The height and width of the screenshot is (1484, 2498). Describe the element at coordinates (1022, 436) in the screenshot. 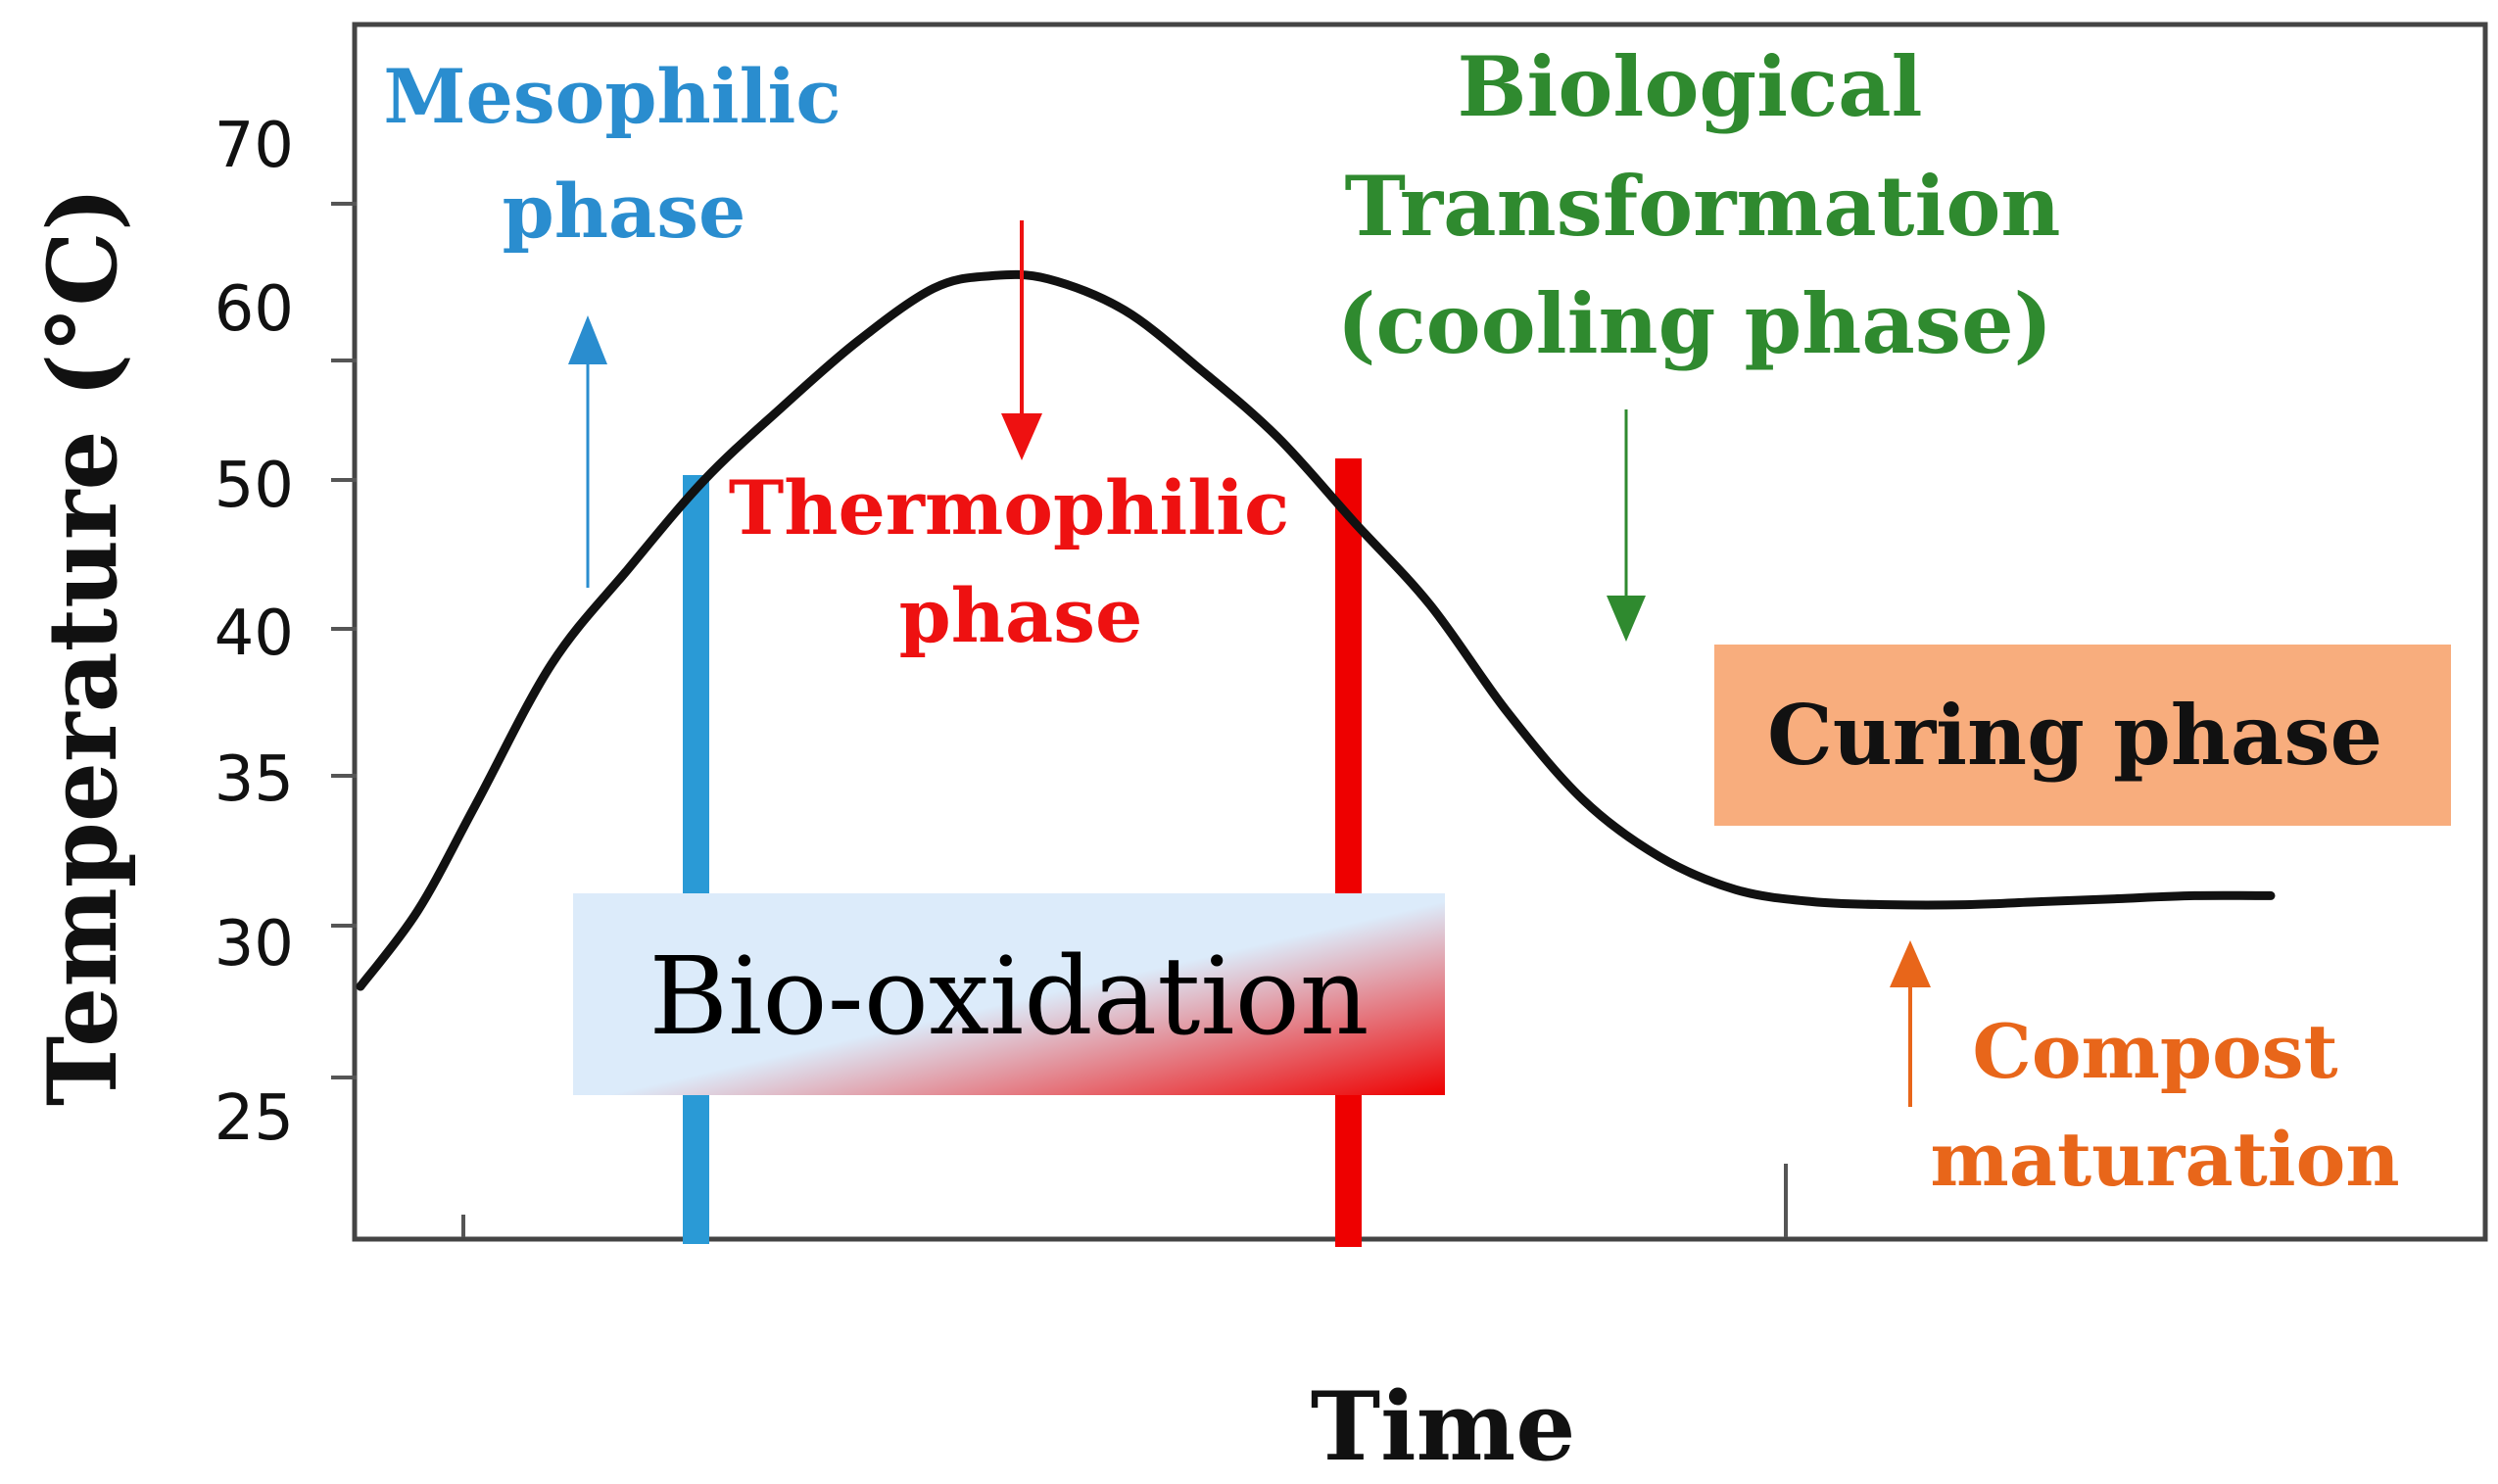

I see `thermophilic-arrow-head` at that location.